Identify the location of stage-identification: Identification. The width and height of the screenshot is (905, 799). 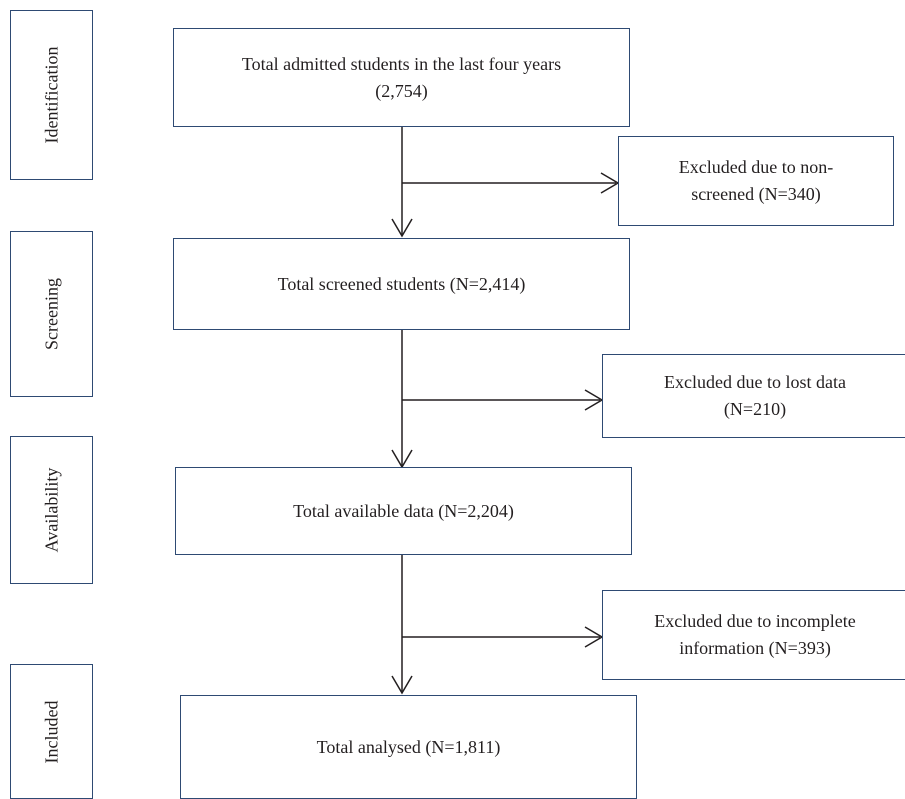
(51, 95).